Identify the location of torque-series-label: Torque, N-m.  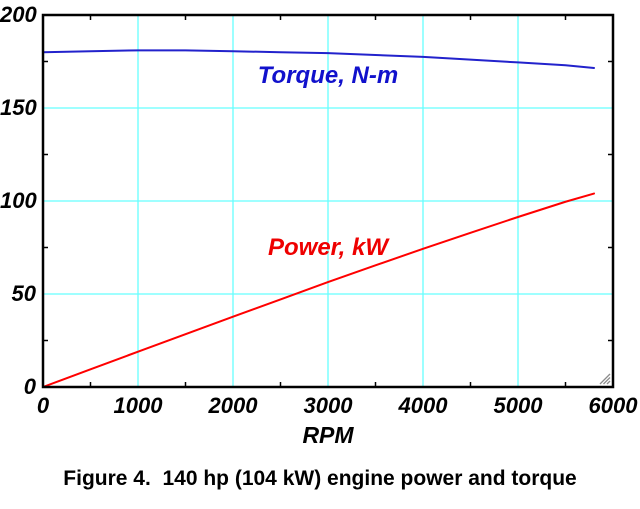
(328, 76).